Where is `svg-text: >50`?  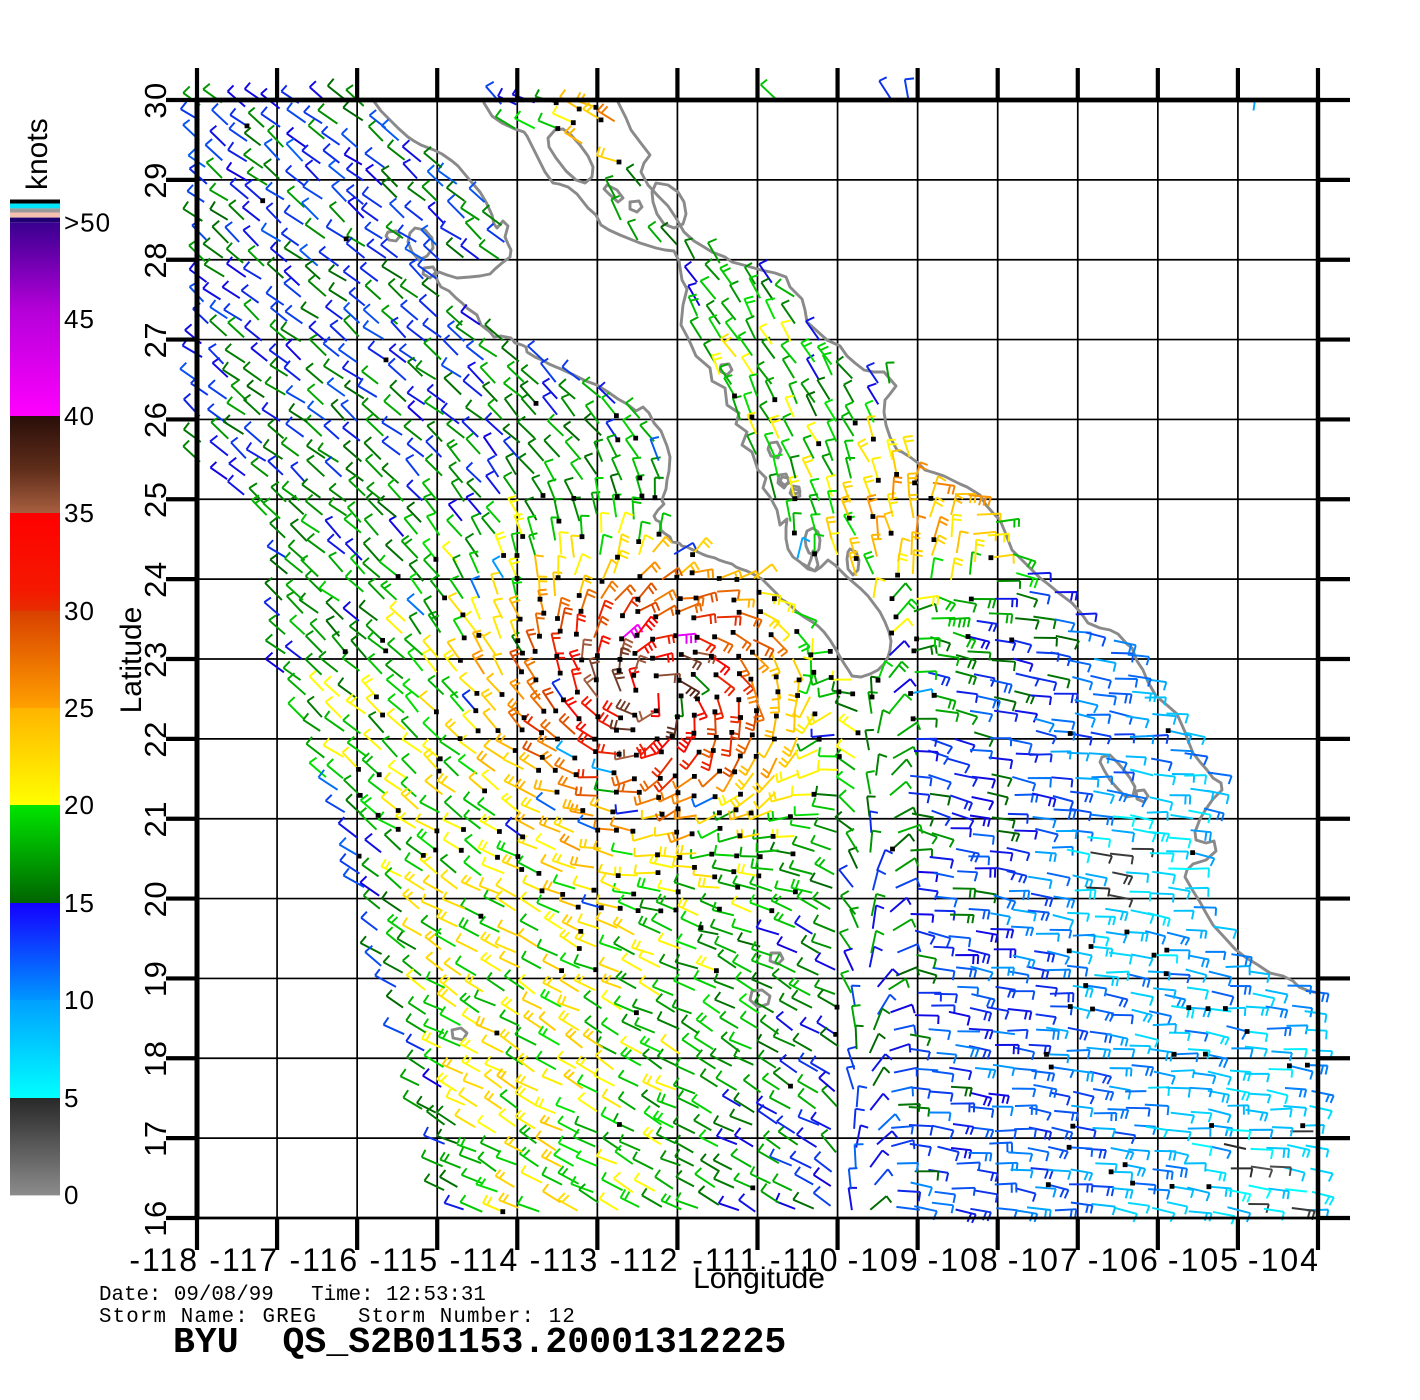 svg-text: >50 is located at coordinates (87, 222).